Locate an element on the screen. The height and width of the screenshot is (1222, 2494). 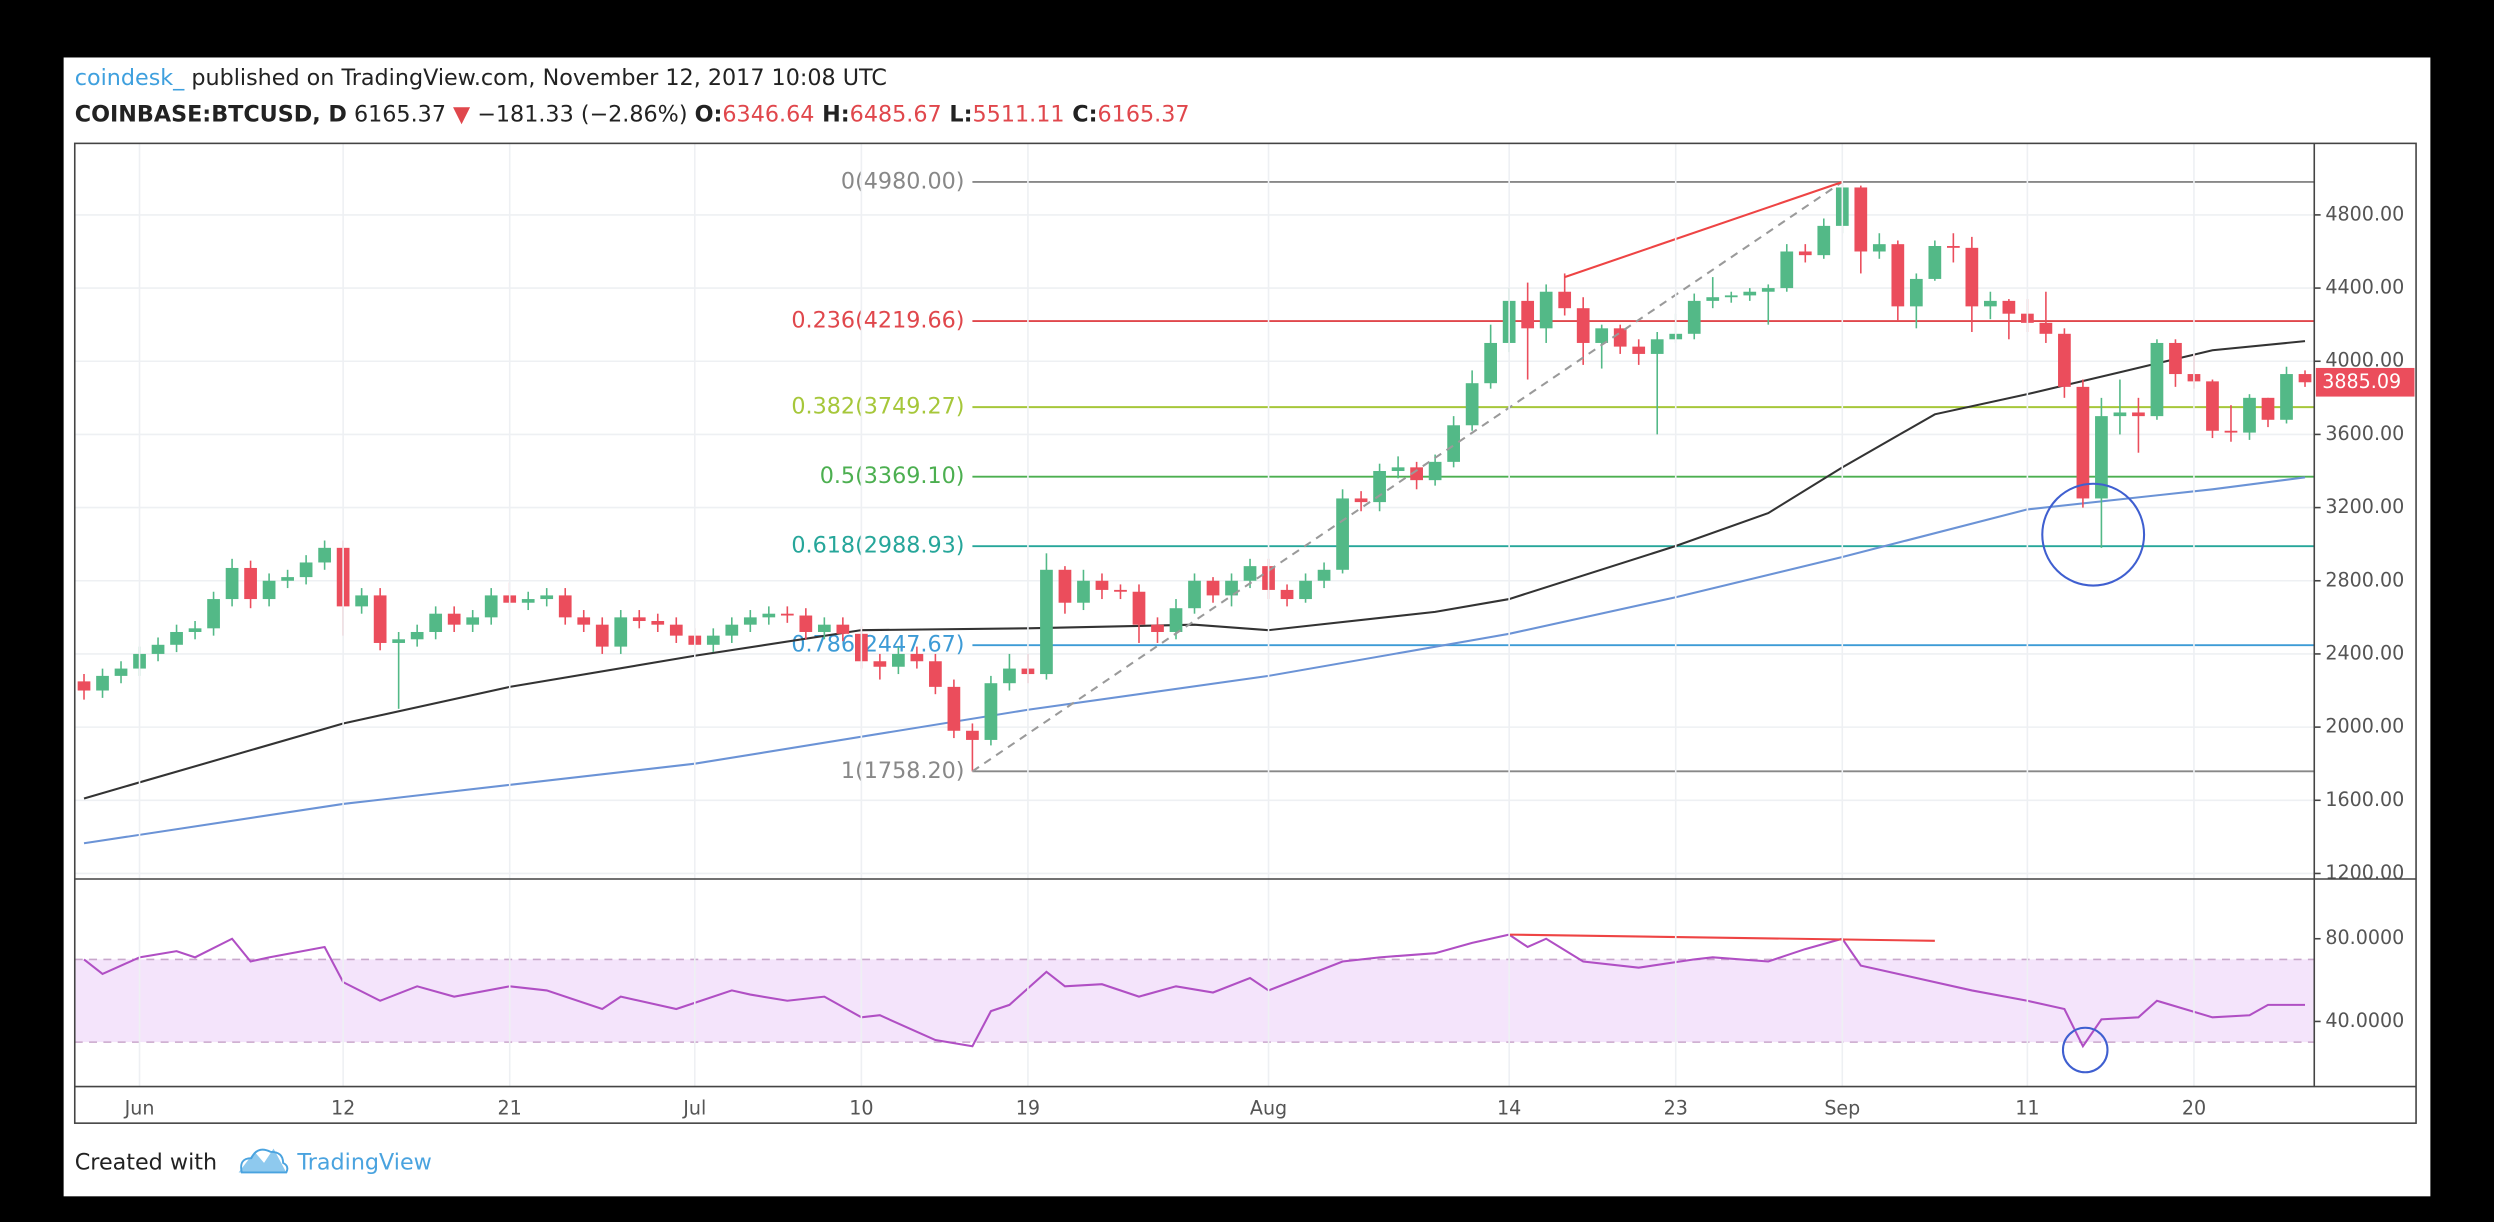
x-tick-label: 23 is located at coordinates (1676, 1108).